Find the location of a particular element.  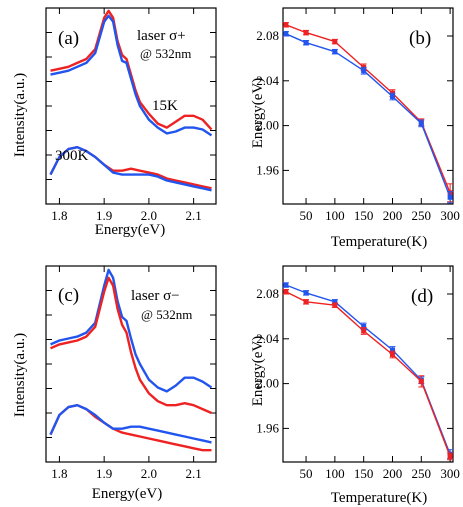

panel-d-xtick-label: 50 is located at coordinates (306, 473).